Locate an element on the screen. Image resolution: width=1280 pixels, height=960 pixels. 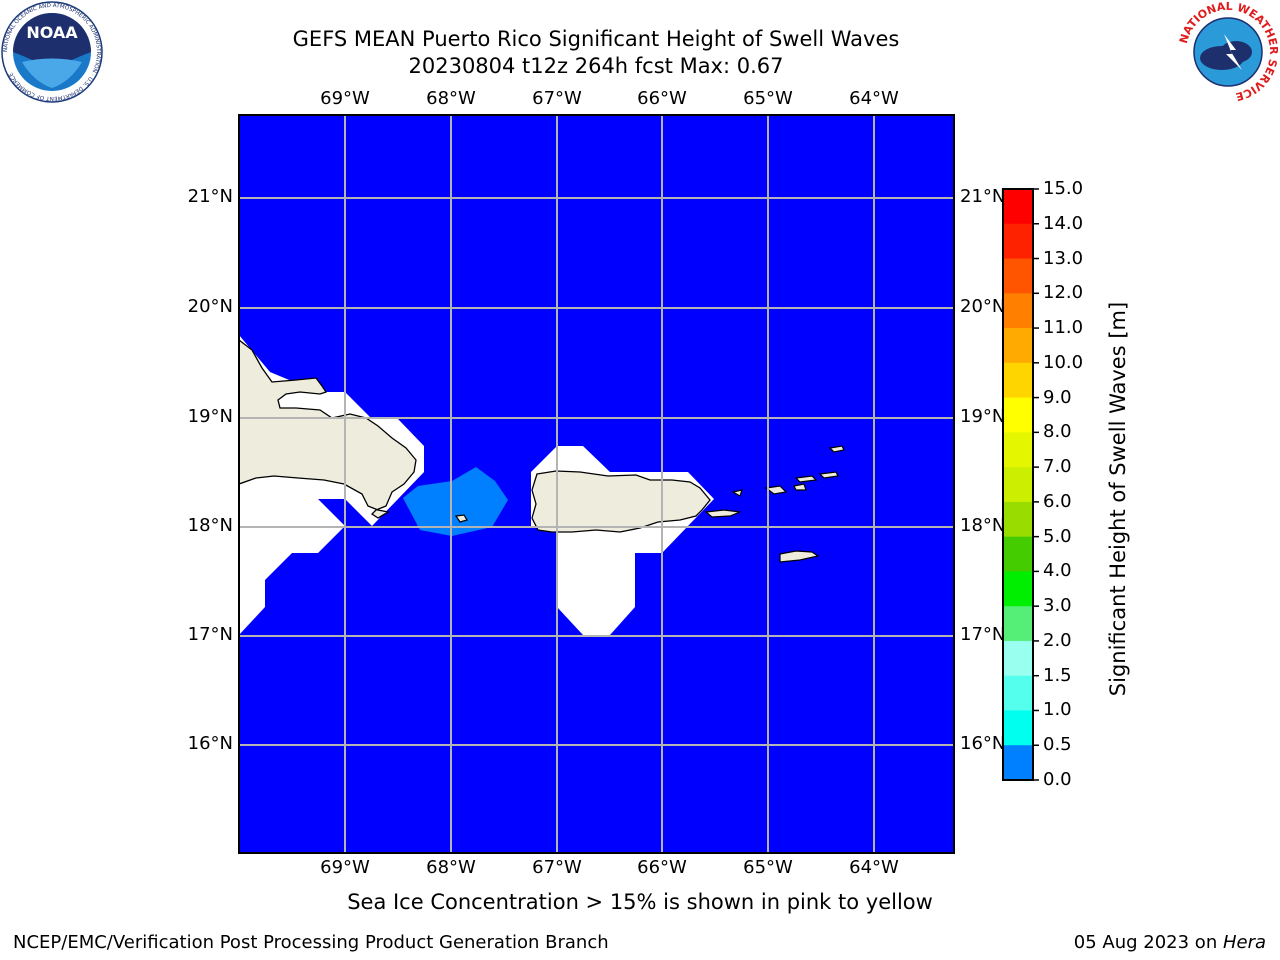
vieques-island is located at coordinates (722, 513).